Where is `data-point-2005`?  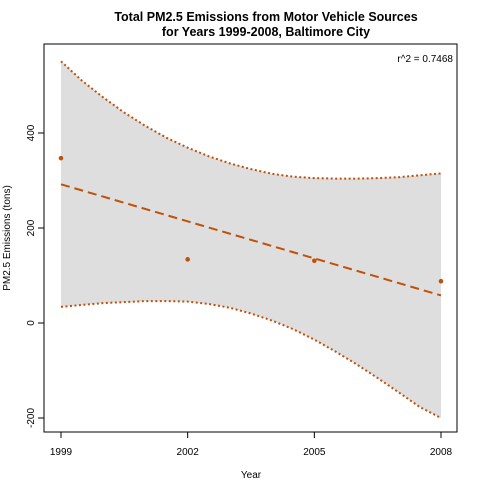
data-point-2005 is located at coordinates (314, 261).